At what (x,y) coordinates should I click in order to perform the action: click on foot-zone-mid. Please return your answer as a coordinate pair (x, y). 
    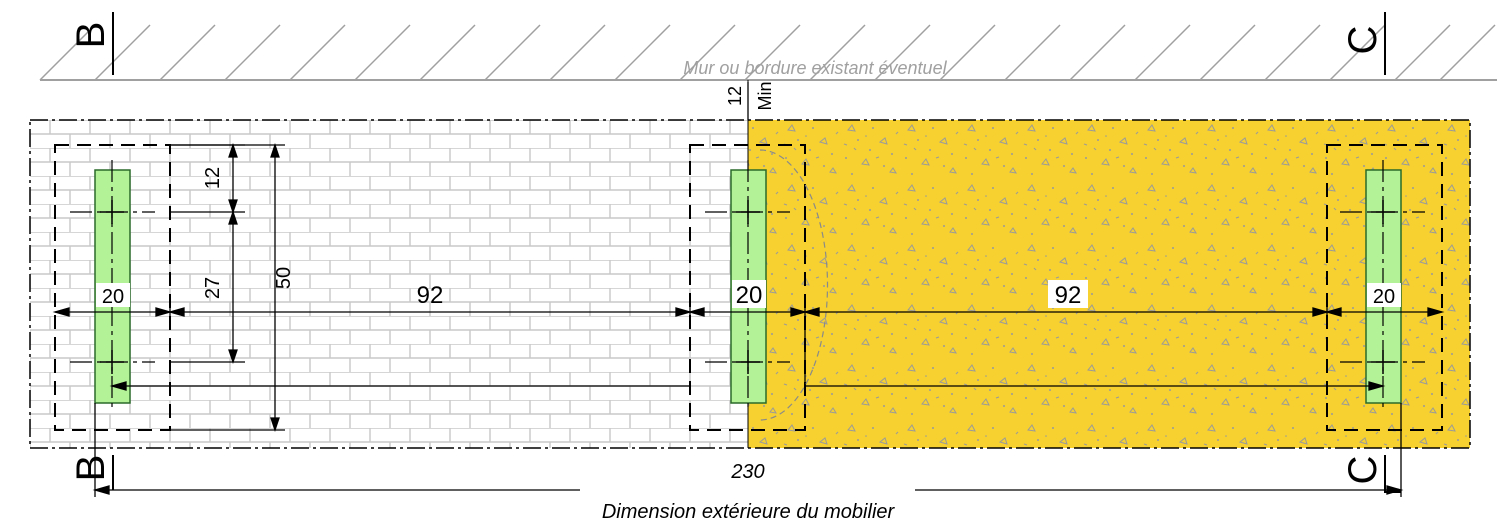
    Looking at the image, I should click on (747, 287).